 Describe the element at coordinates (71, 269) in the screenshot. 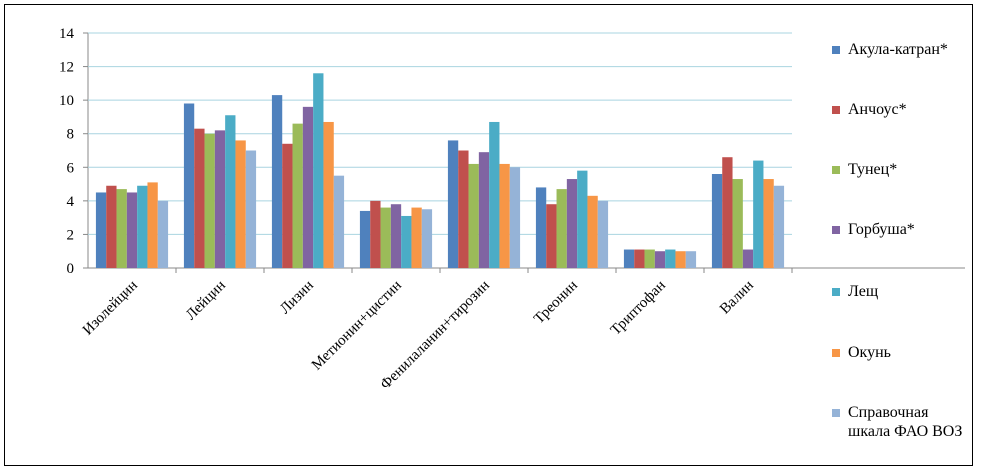

I see `y-tick-label: 0` at that location.